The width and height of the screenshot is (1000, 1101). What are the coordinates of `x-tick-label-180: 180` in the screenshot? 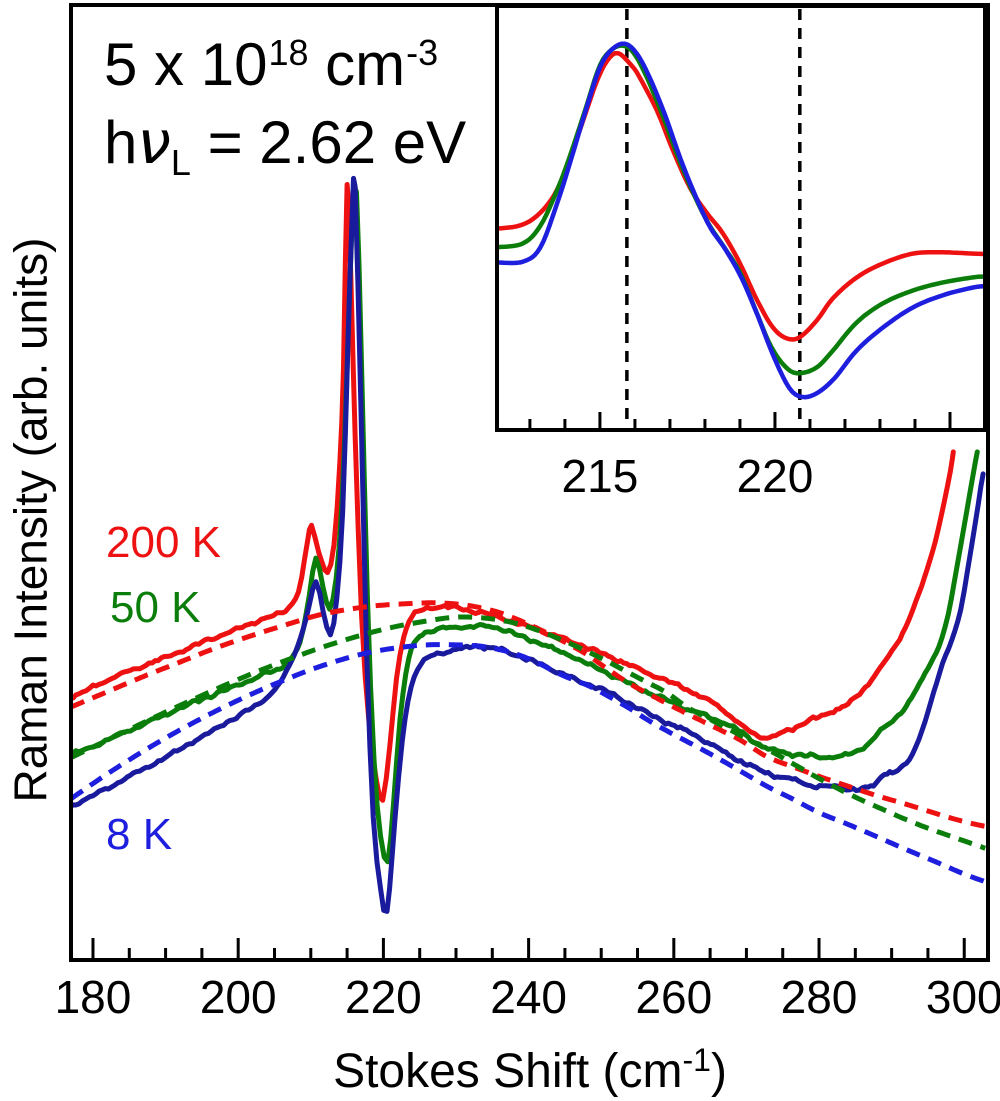 It's located at (93, 997).